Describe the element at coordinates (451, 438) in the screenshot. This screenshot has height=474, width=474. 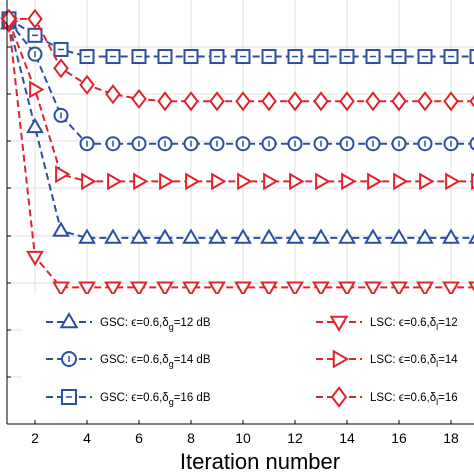
I see `x-tick-label: 18` at that location.